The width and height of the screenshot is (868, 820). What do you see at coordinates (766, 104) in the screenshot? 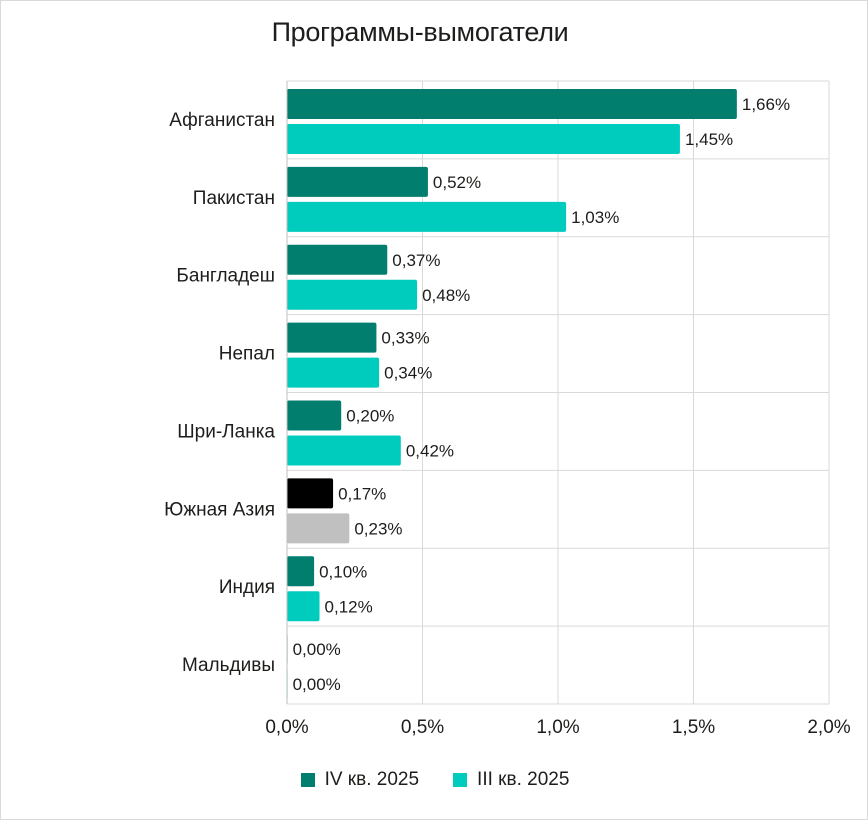
I see `data-label: 1,66%` at bounding box center [766, 104].